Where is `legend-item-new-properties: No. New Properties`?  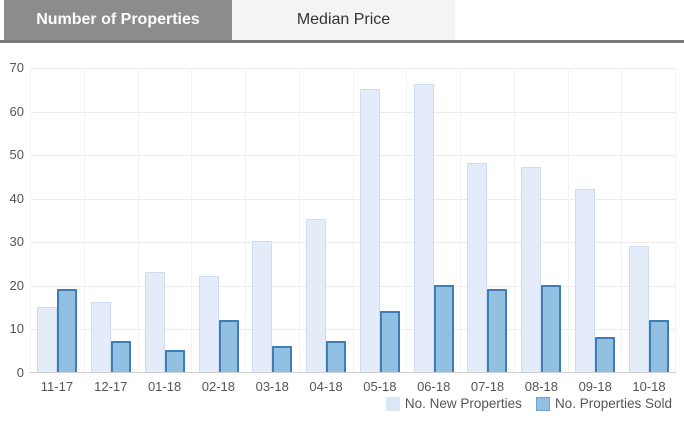
legend-item-new-properties: No. New Properties is located at coordinates (453, 403).